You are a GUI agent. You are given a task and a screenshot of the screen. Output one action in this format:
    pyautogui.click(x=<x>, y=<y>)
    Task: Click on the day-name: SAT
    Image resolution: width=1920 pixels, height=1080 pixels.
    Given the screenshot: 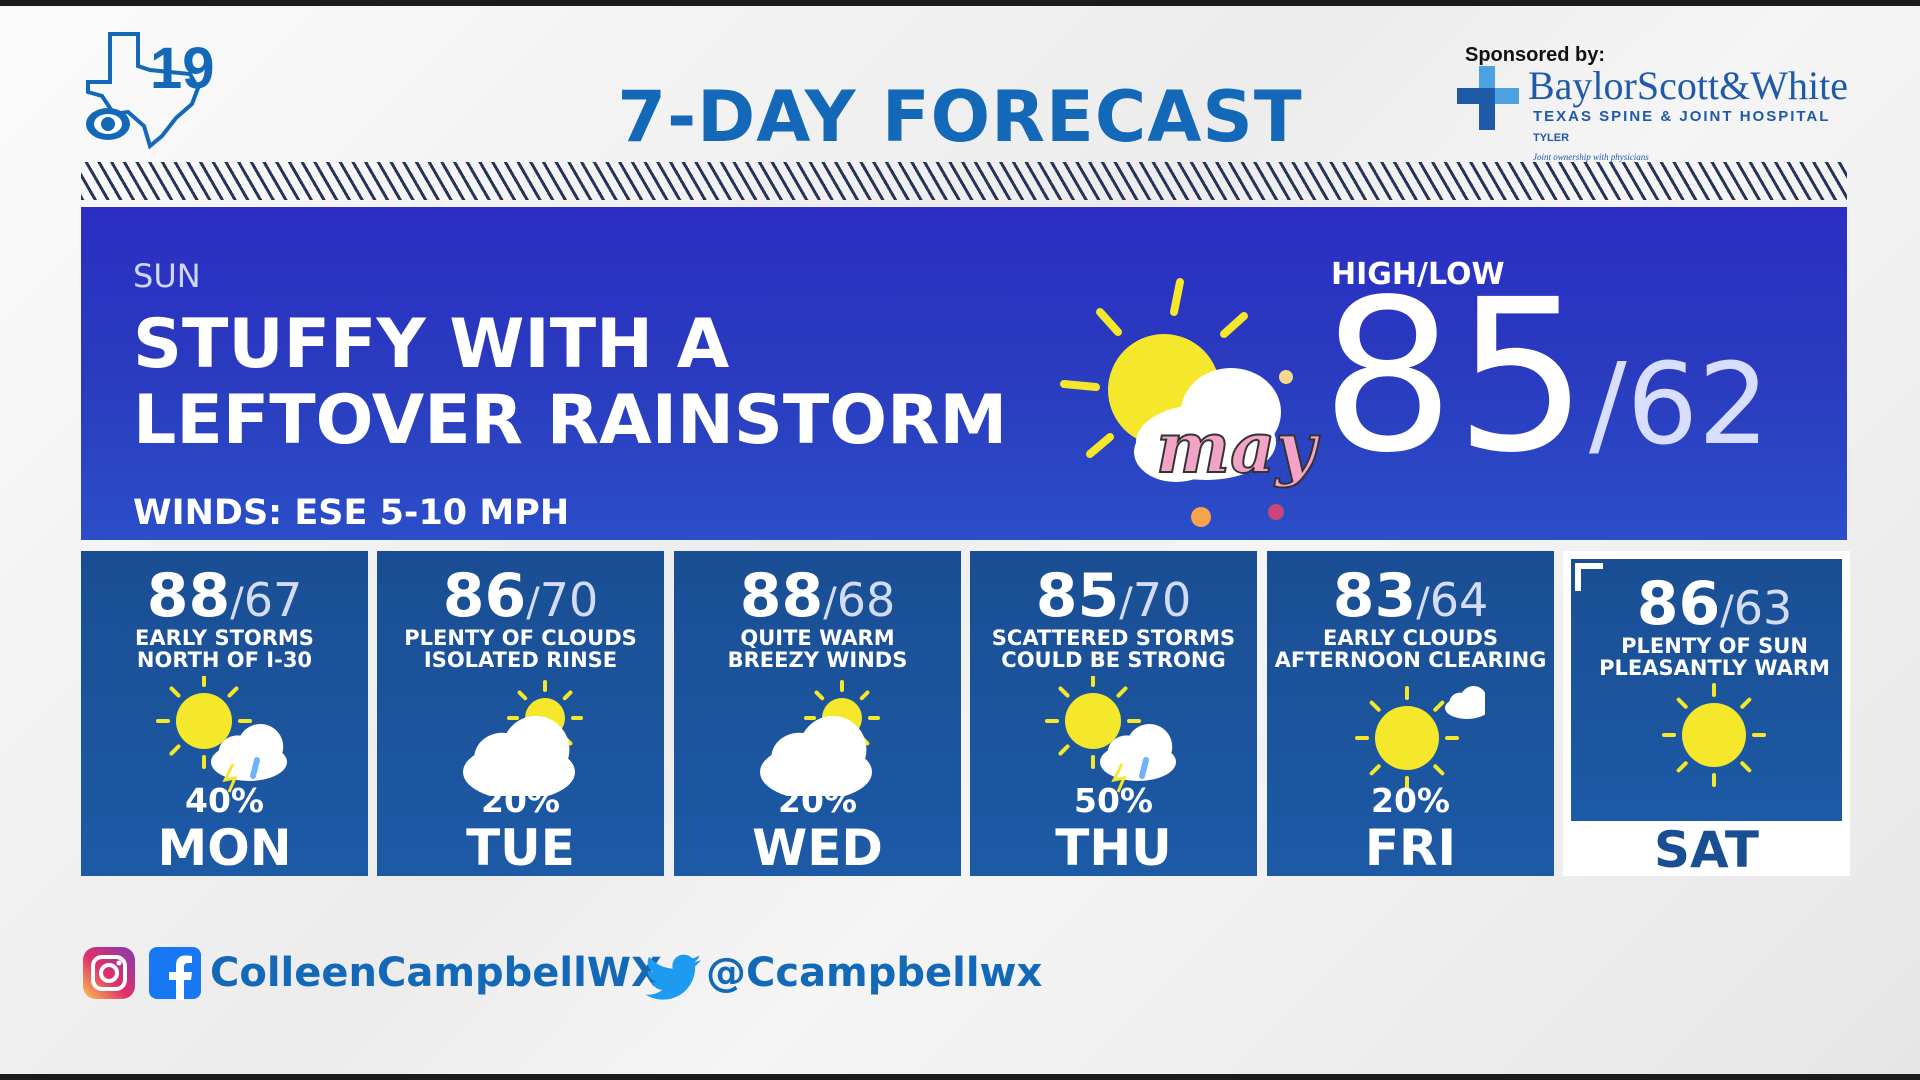 What is the action you would take?
    pyautogui.click(x=1706, y=850)
    